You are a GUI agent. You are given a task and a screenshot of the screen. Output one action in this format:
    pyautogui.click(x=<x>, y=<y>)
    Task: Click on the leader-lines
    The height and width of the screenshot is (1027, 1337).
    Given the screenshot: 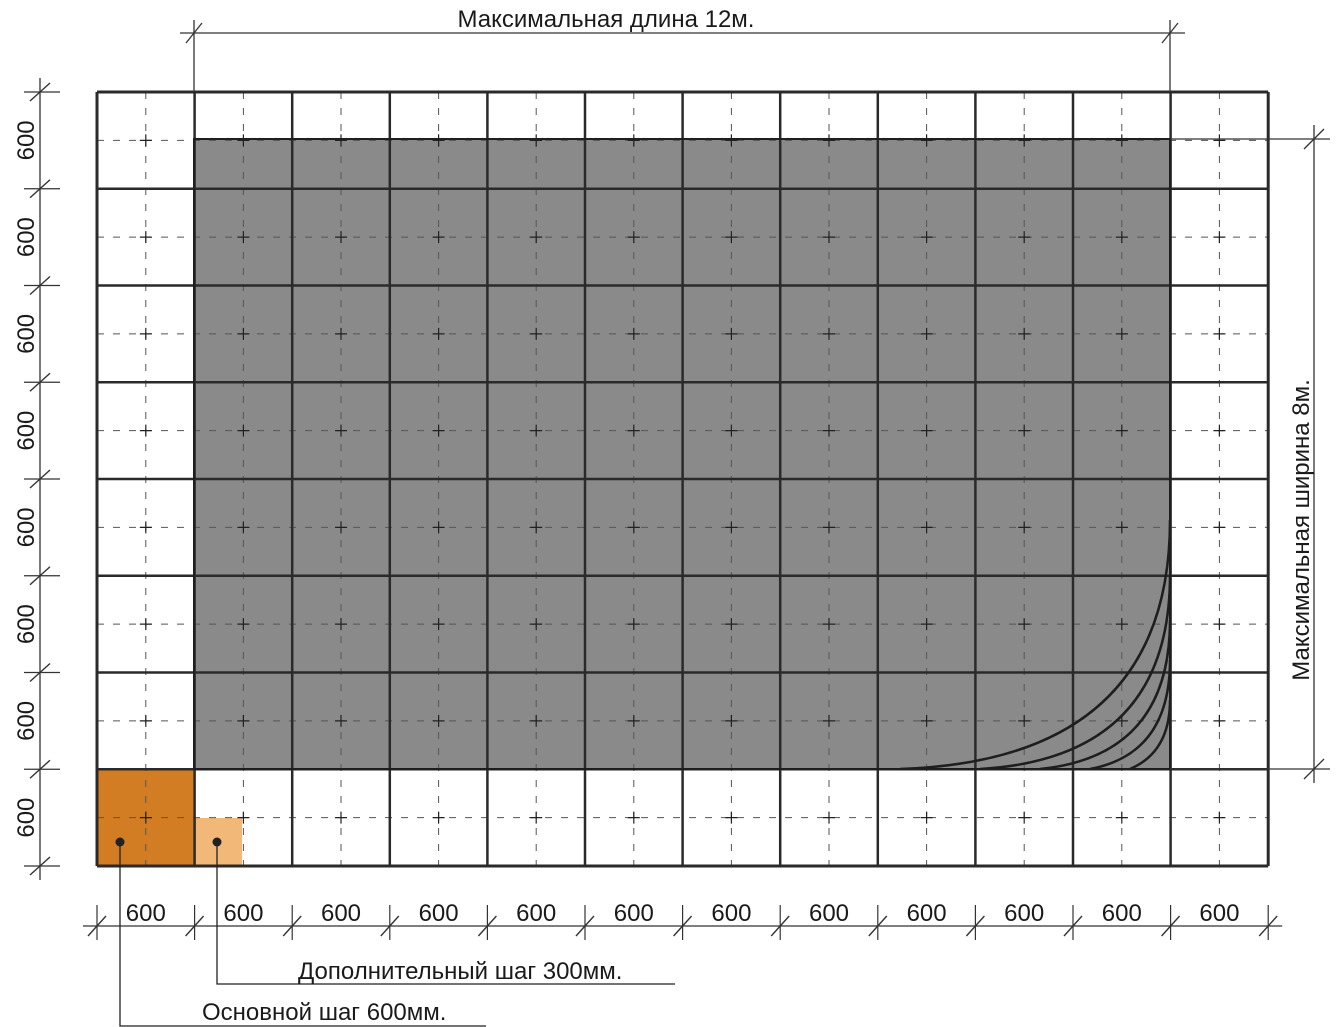 What is the action you would take?
    pyautogui.click(x=397, y=934)
    